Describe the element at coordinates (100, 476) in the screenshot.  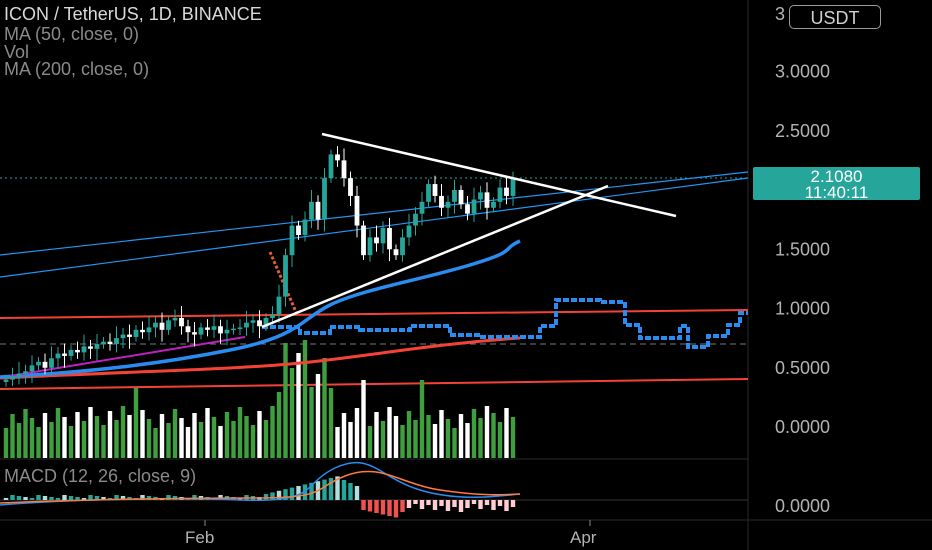
I see `macd-legend: MACD (12, 26, close, 9)` at that location.